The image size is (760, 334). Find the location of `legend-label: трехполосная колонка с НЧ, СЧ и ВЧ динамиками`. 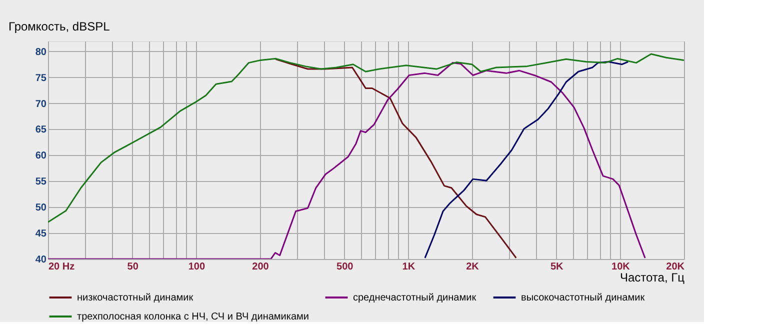

legend-label: трехполосная колонка с НЧ, СЧ и ВЧ динамиками is located at coordinates (193, 317).